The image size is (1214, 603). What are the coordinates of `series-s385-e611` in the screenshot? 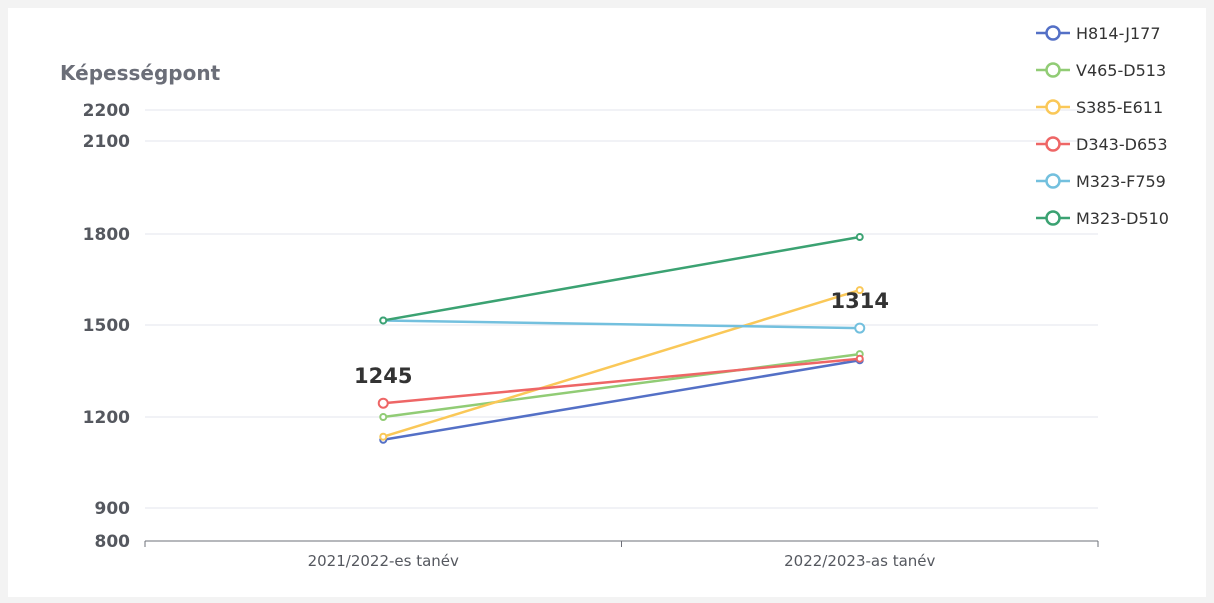 It's located at (621, 363).